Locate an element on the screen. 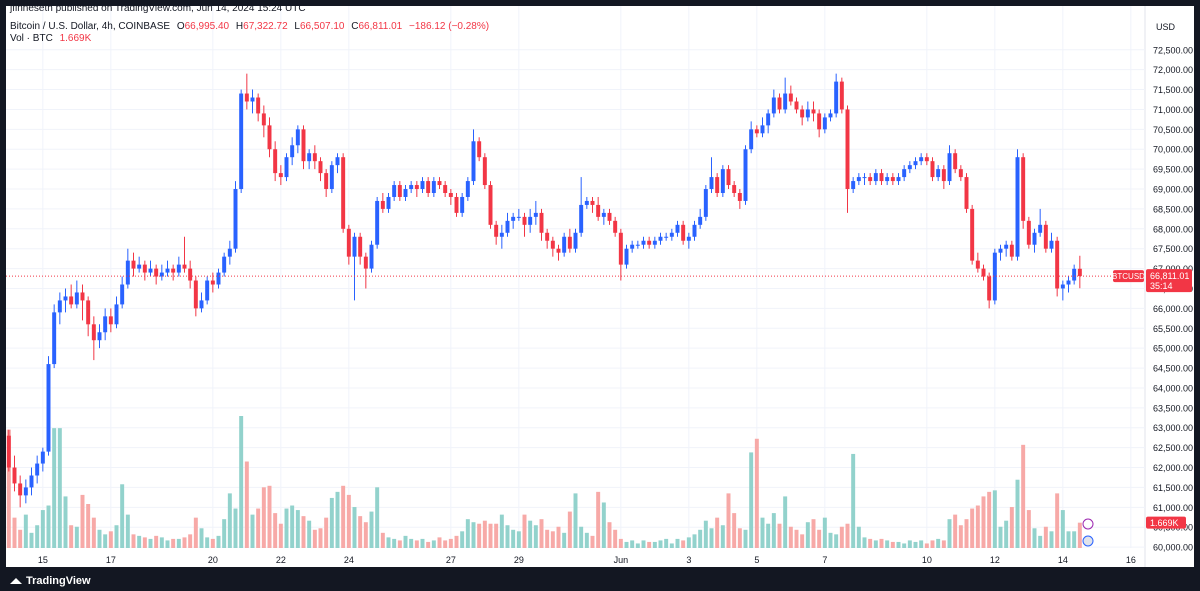 The width and height of the screenshot is (1200, 591). y-tick-label: 69,000.00 is located at coordinates (1173, 190).